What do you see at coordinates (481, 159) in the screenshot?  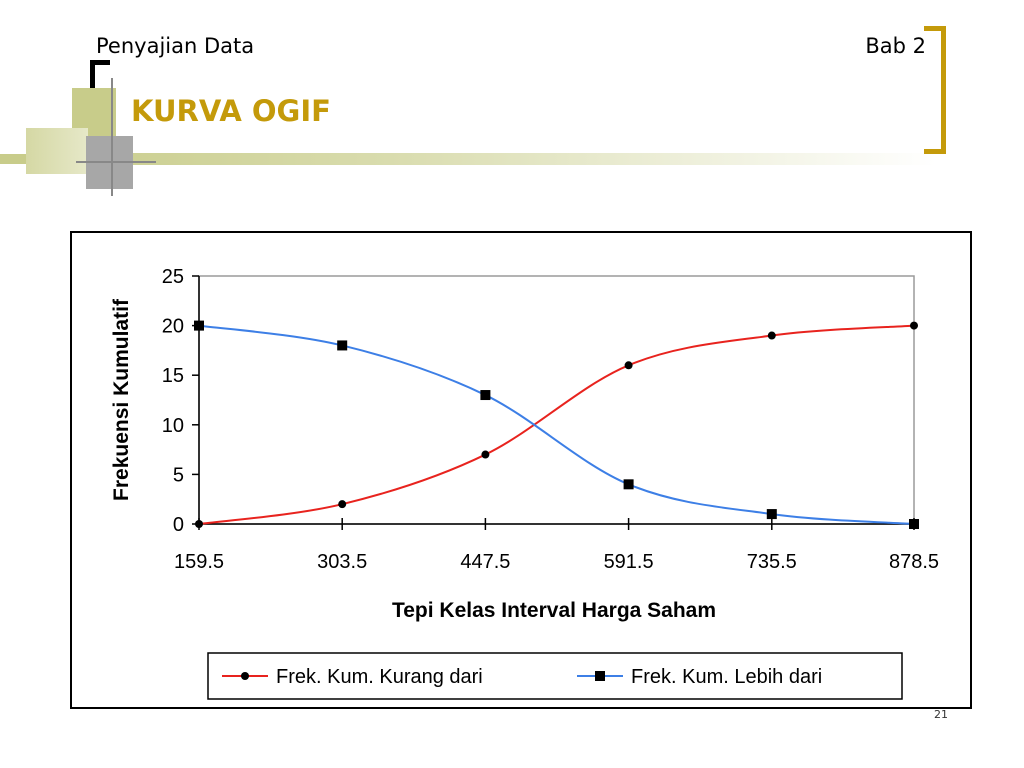 I see `decor-horizontal-bar` at bounding box center [481, 159].